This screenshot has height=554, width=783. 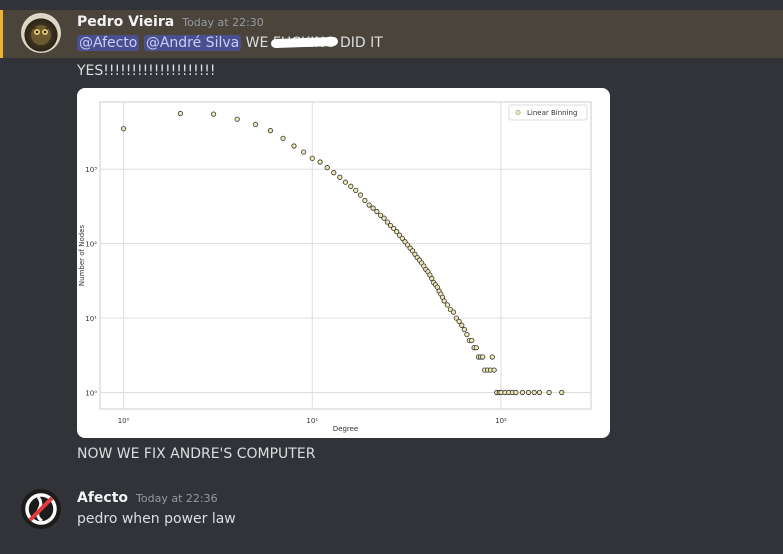 What do you see at coordinates (552, 113) in the screenshot?
I see `legend-label: Linear Binning` at bounding box center [552, 113].